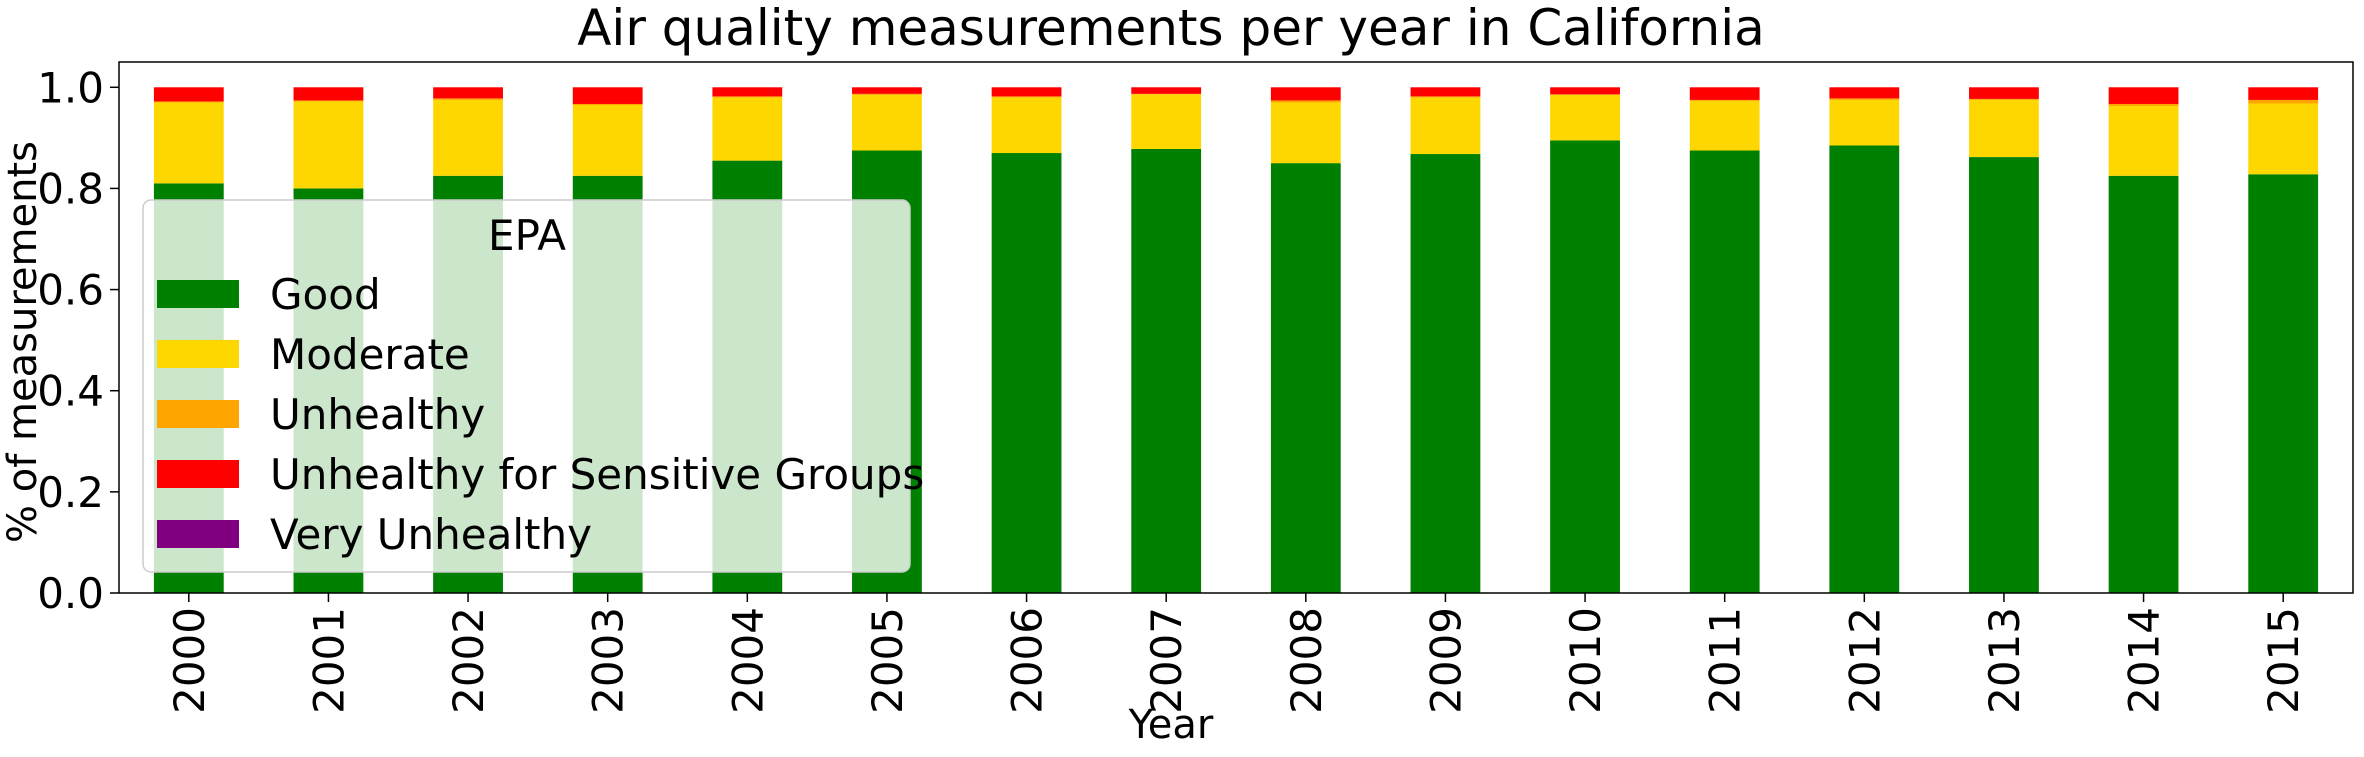 This screenshot has width=2364, height=757. I want to click on x-tick-label: 2015, so click(2283, 660).